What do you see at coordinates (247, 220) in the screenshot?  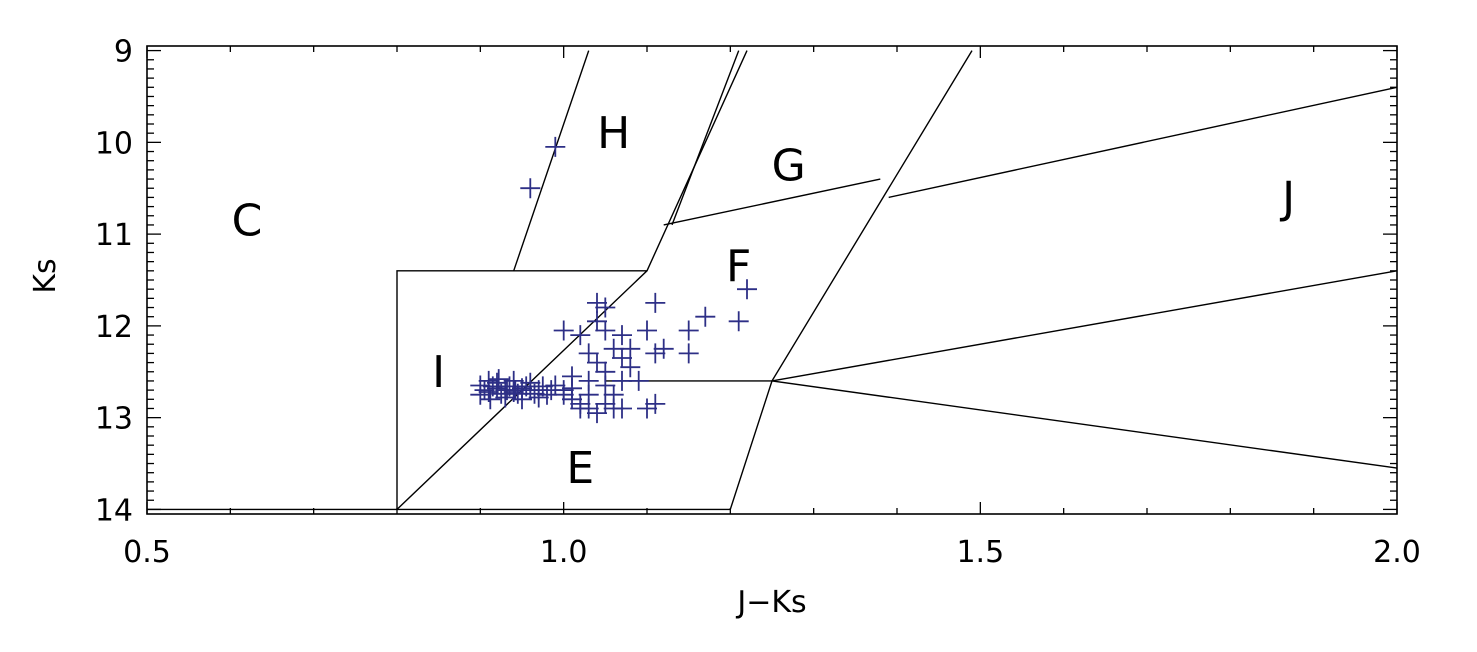 I see `region-label-c: C` at bounding box center [247, 220].